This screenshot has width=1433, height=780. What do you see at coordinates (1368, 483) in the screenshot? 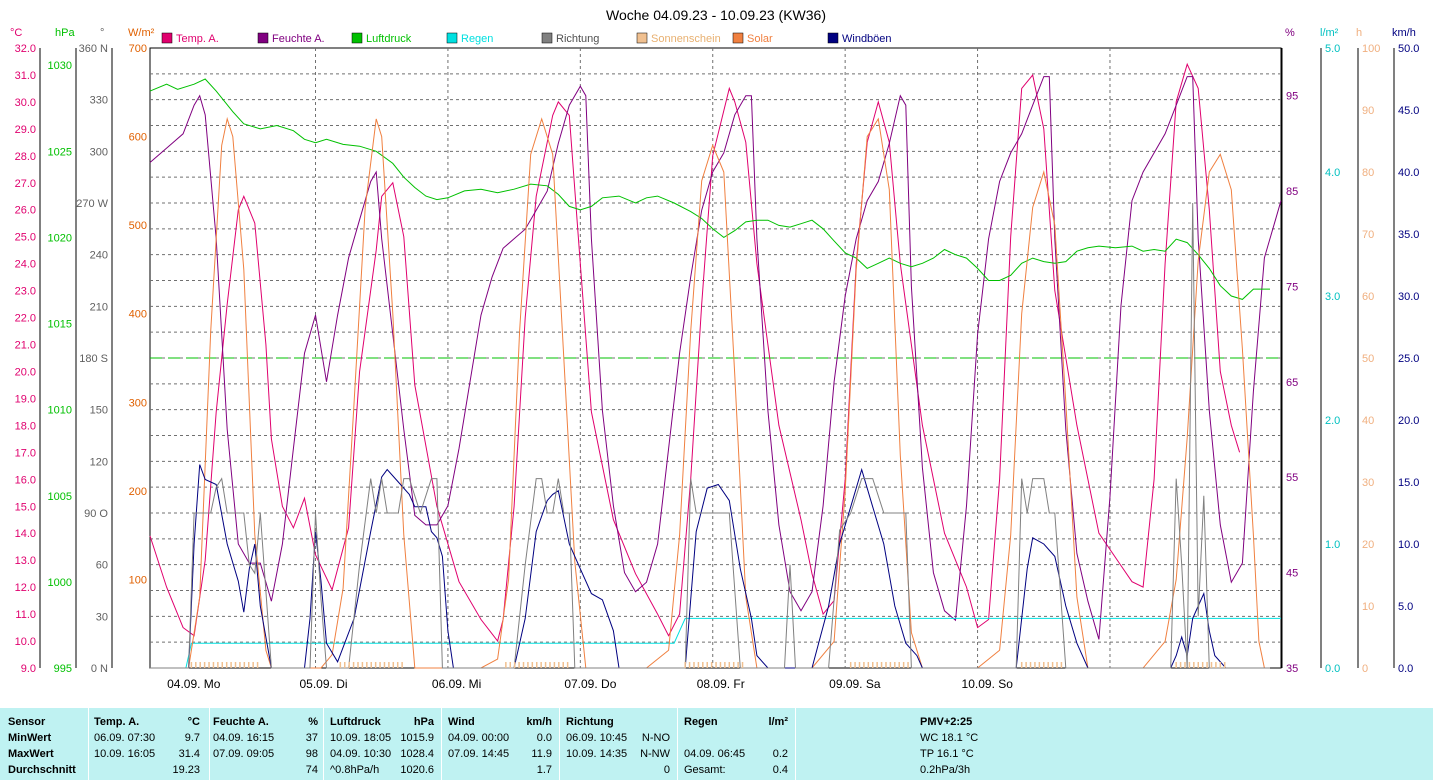
I see `axis-tick-label: 30` at bounding box center [1368, 483].